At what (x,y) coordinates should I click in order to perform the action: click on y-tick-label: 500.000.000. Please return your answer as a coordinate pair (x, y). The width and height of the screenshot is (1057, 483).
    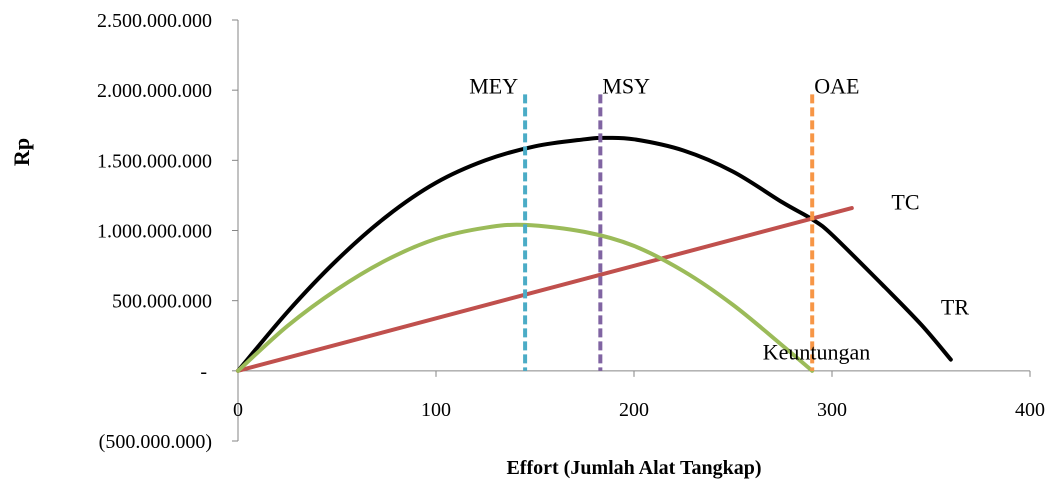
    Looking at the image, I should click on (162, 302).